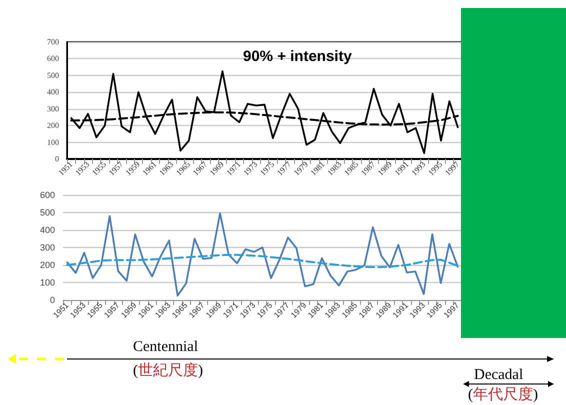 The image size is (566, 405). I want to click on chart-title: 90% + intensity, so click(297, 56).